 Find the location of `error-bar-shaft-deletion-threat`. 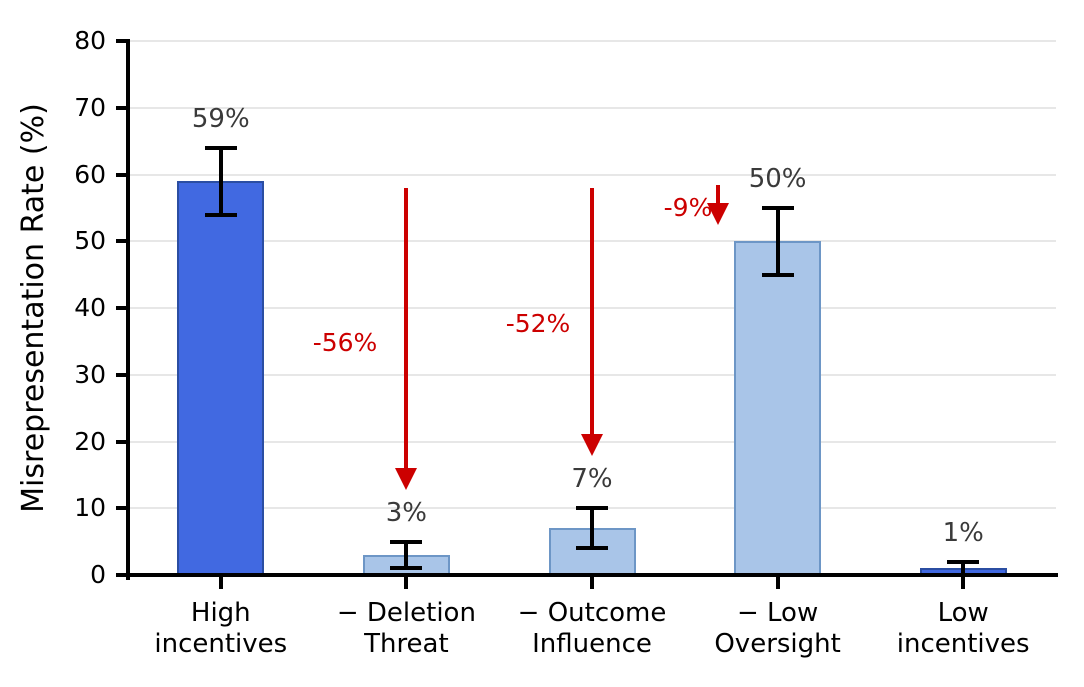

error-bar-shaft-deletion-threat is located at coordinates (406, 555).